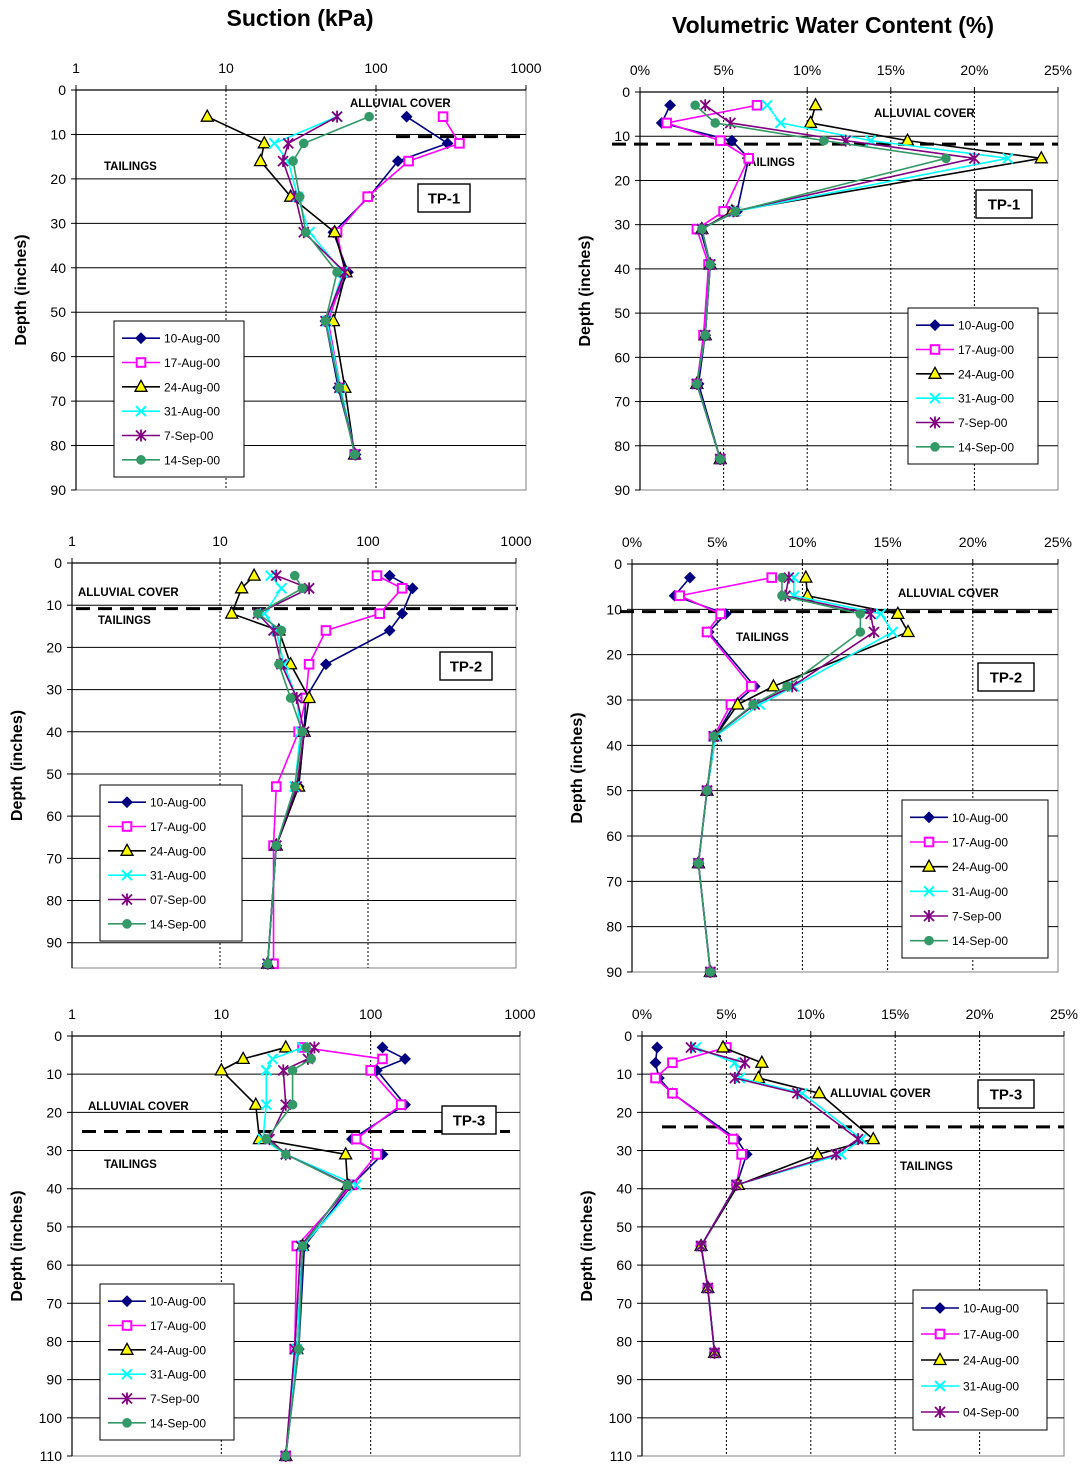 The width and height of the screenshot is (1090, 1465). I want to click on tp3-suction-series-2-point, so click(221, 1069).